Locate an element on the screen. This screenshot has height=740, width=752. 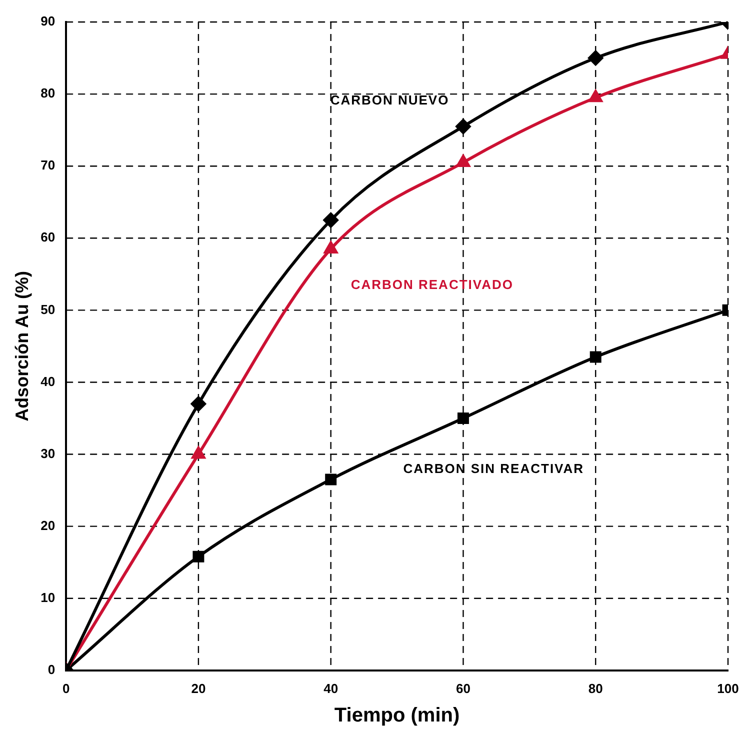
y-tick-label: 50 is located at coordinates (48, 309).